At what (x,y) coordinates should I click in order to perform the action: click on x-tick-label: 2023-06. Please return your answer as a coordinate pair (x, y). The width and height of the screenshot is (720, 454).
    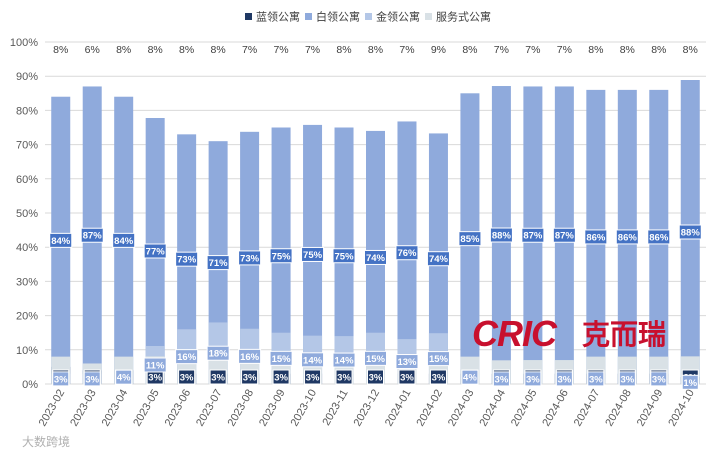
    Looking at the image, I should click on (178, 408).